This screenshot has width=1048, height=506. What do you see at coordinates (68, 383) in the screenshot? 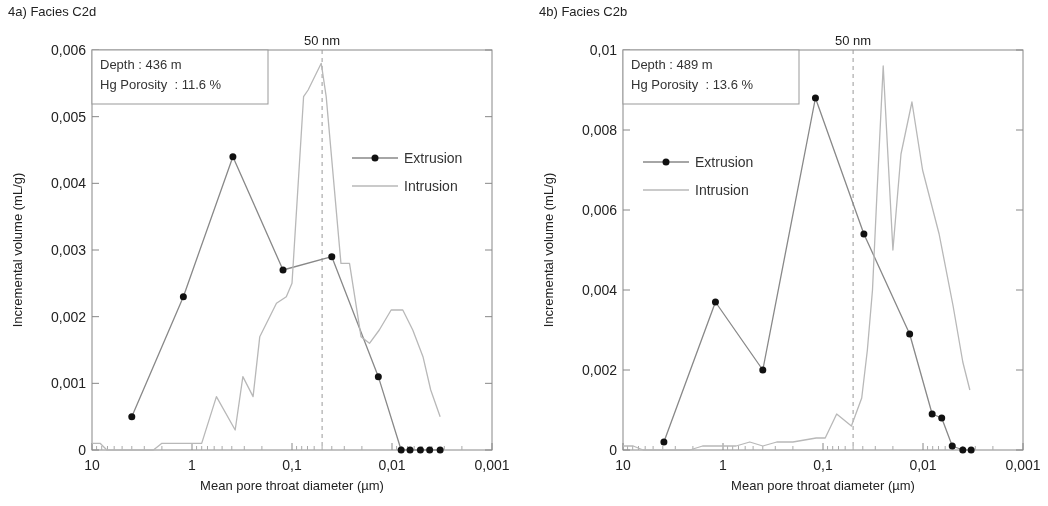
I see `y-tick-label: 0,001` at bounding box center [68, 383].